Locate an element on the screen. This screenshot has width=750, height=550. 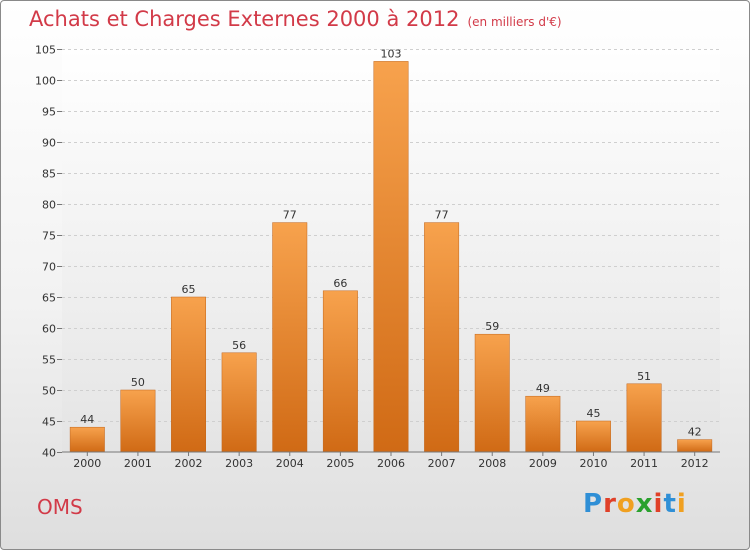
x-tick-label: 2010 is located at coordinates (593, 463).